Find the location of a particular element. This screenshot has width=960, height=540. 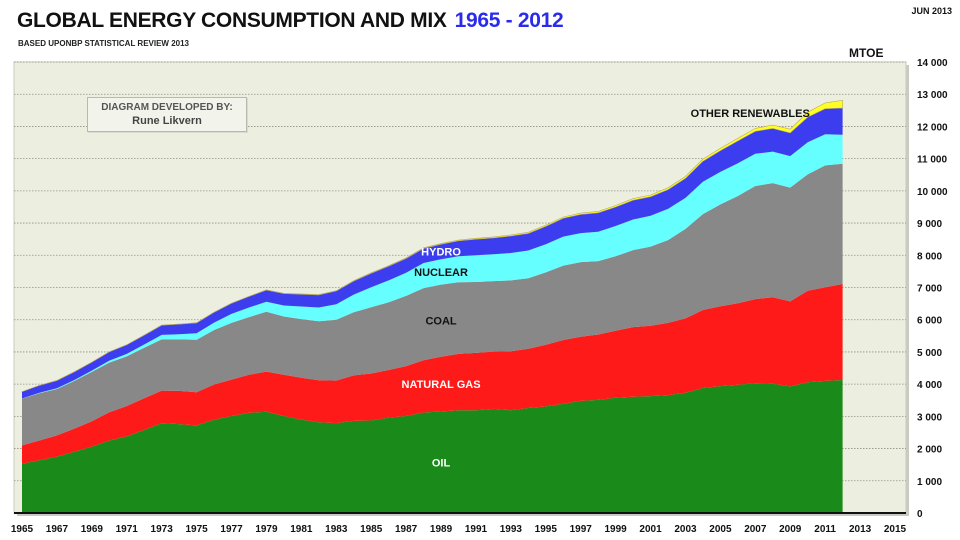

x-tick-label: 1971 is located at coordinates (127, 529).